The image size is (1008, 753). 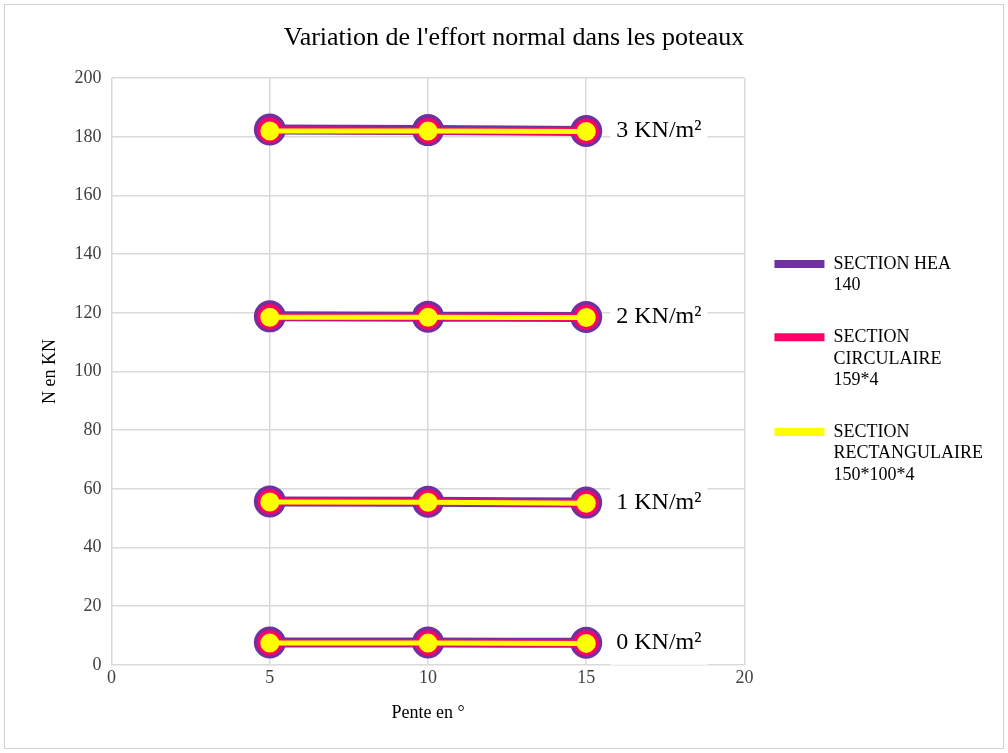 What do you see at coordinates (744, 677) in the screenshot?
I see `x-tick-label: 20` at bounding box center [744, 677].